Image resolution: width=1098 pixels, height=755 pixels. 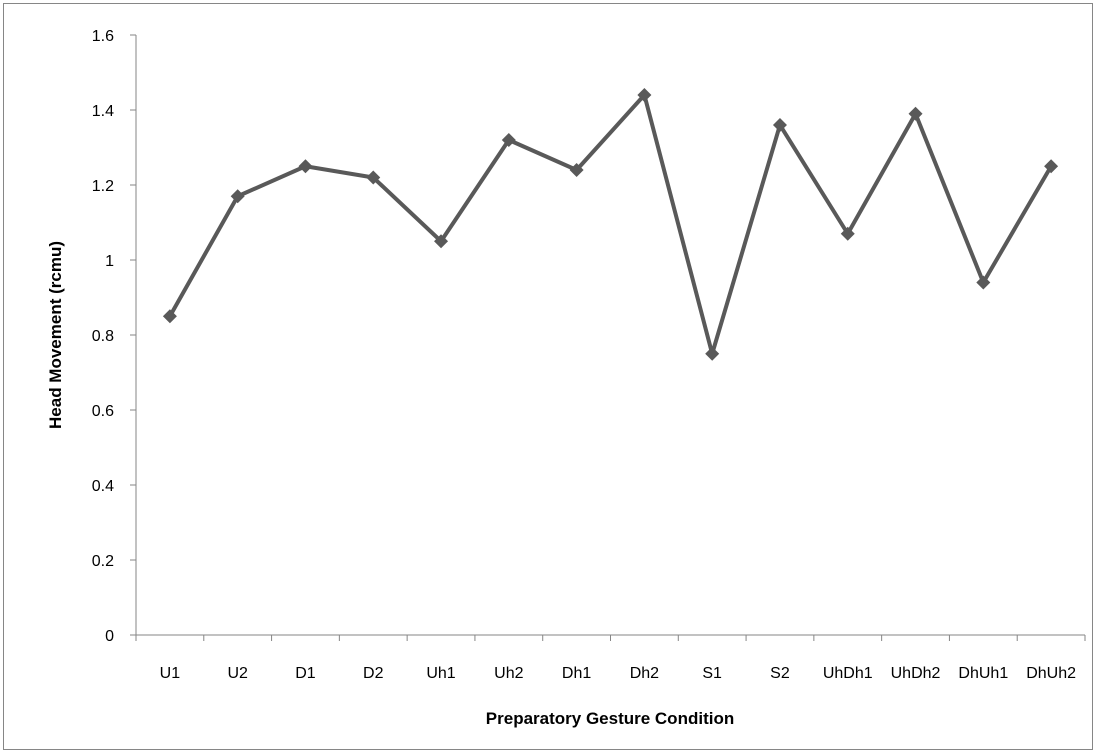 I want to click on y-axis-title: Head Movement (rcmu), so click(x=55, y=335).